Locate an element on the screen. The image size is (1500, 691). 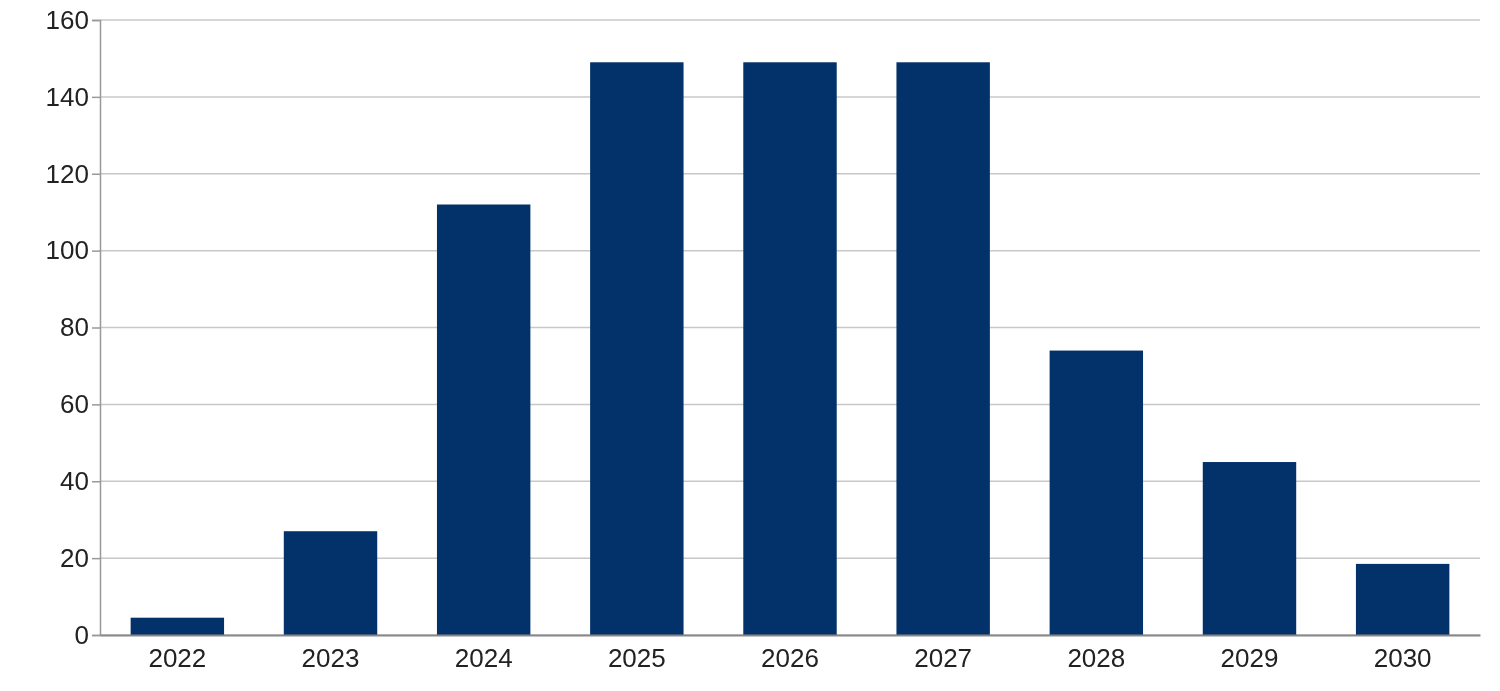
y-tick-label: 100 is located at coordinates (67, 250).